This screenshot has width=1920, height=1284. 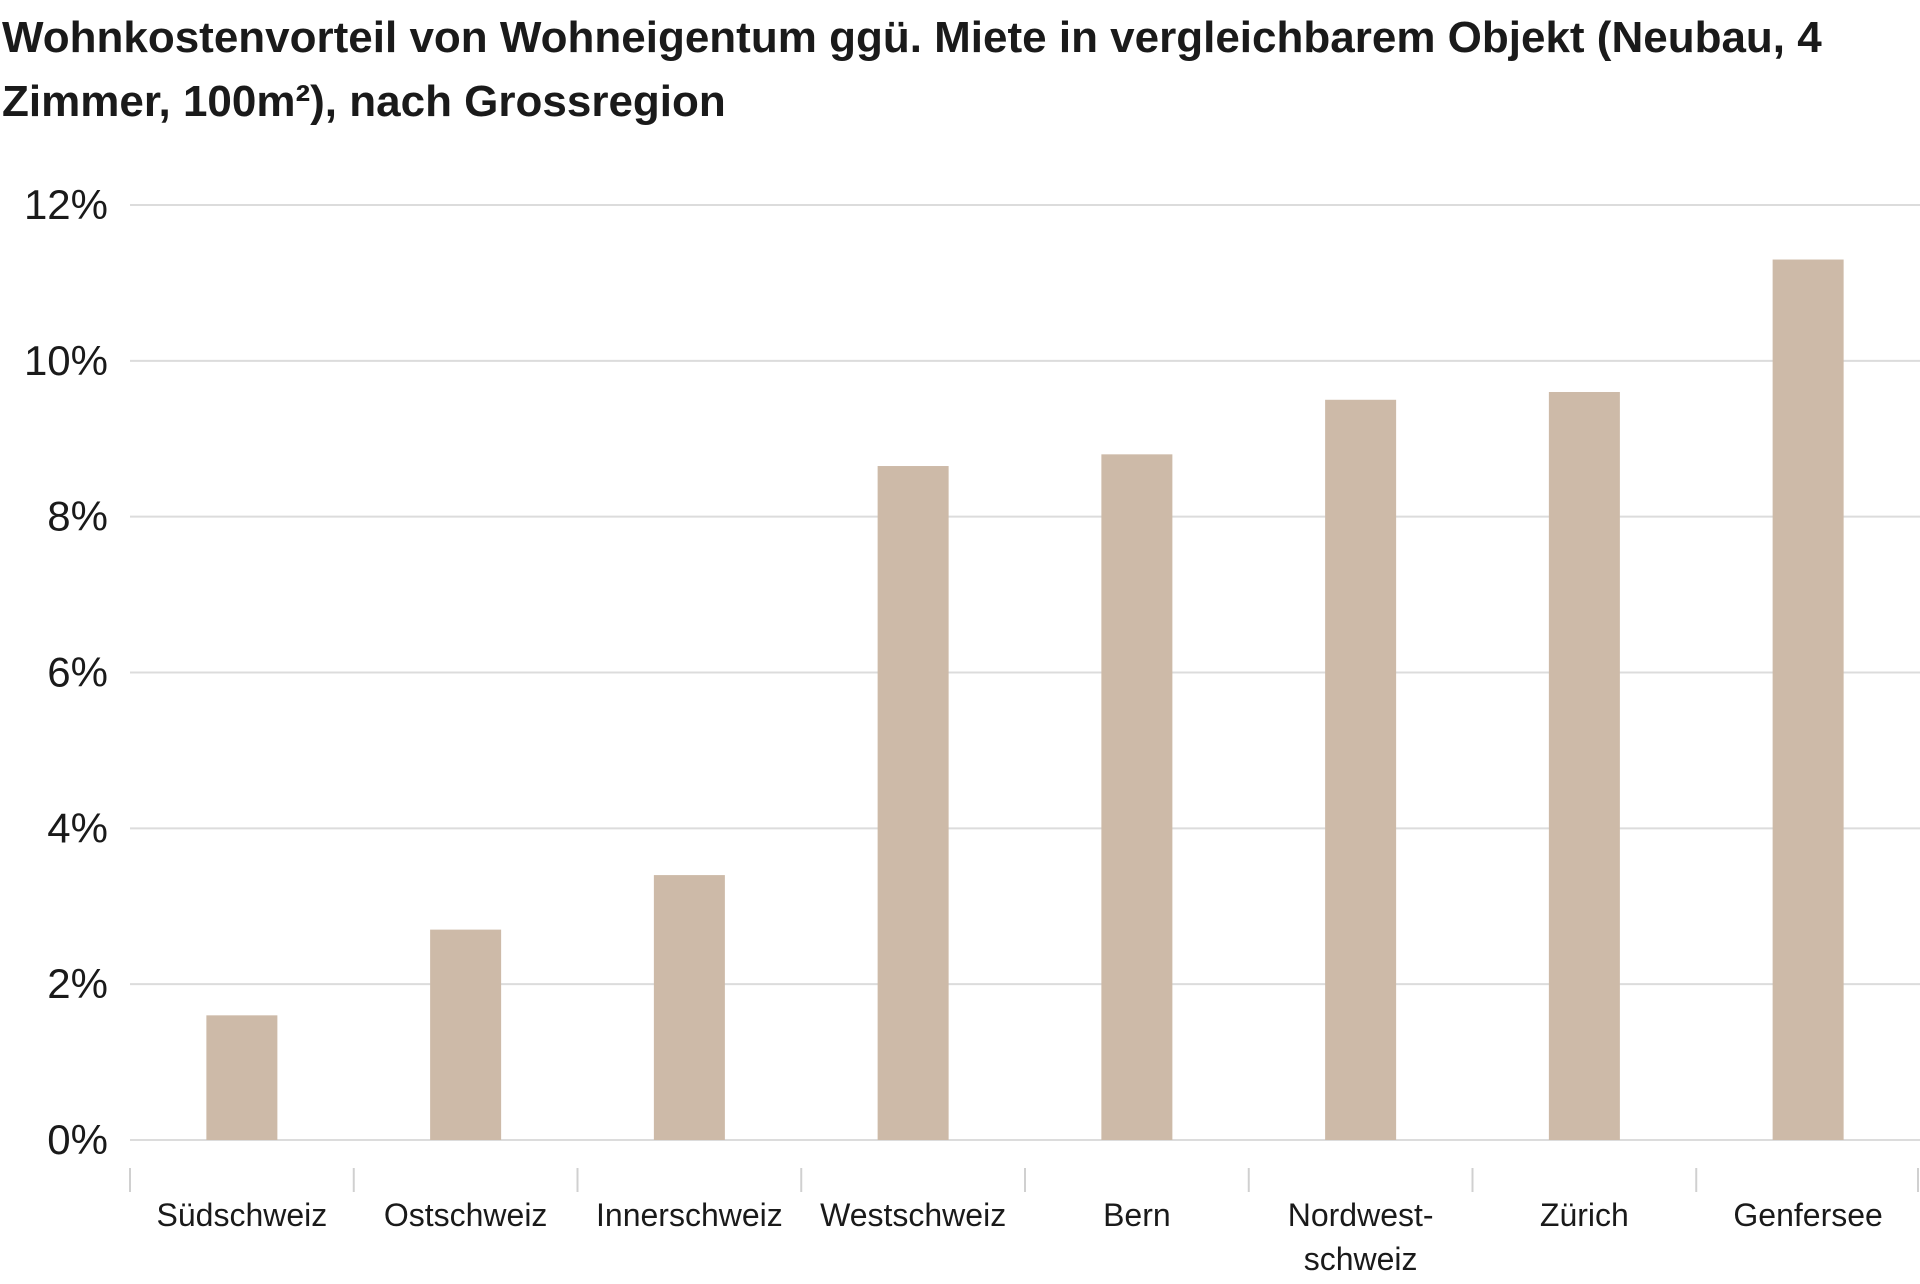 What do you see at coordinates (913, 1215) in the screenshot?
I see `x-tick-label: Westschweiz` at bounding box center [913, 1215].